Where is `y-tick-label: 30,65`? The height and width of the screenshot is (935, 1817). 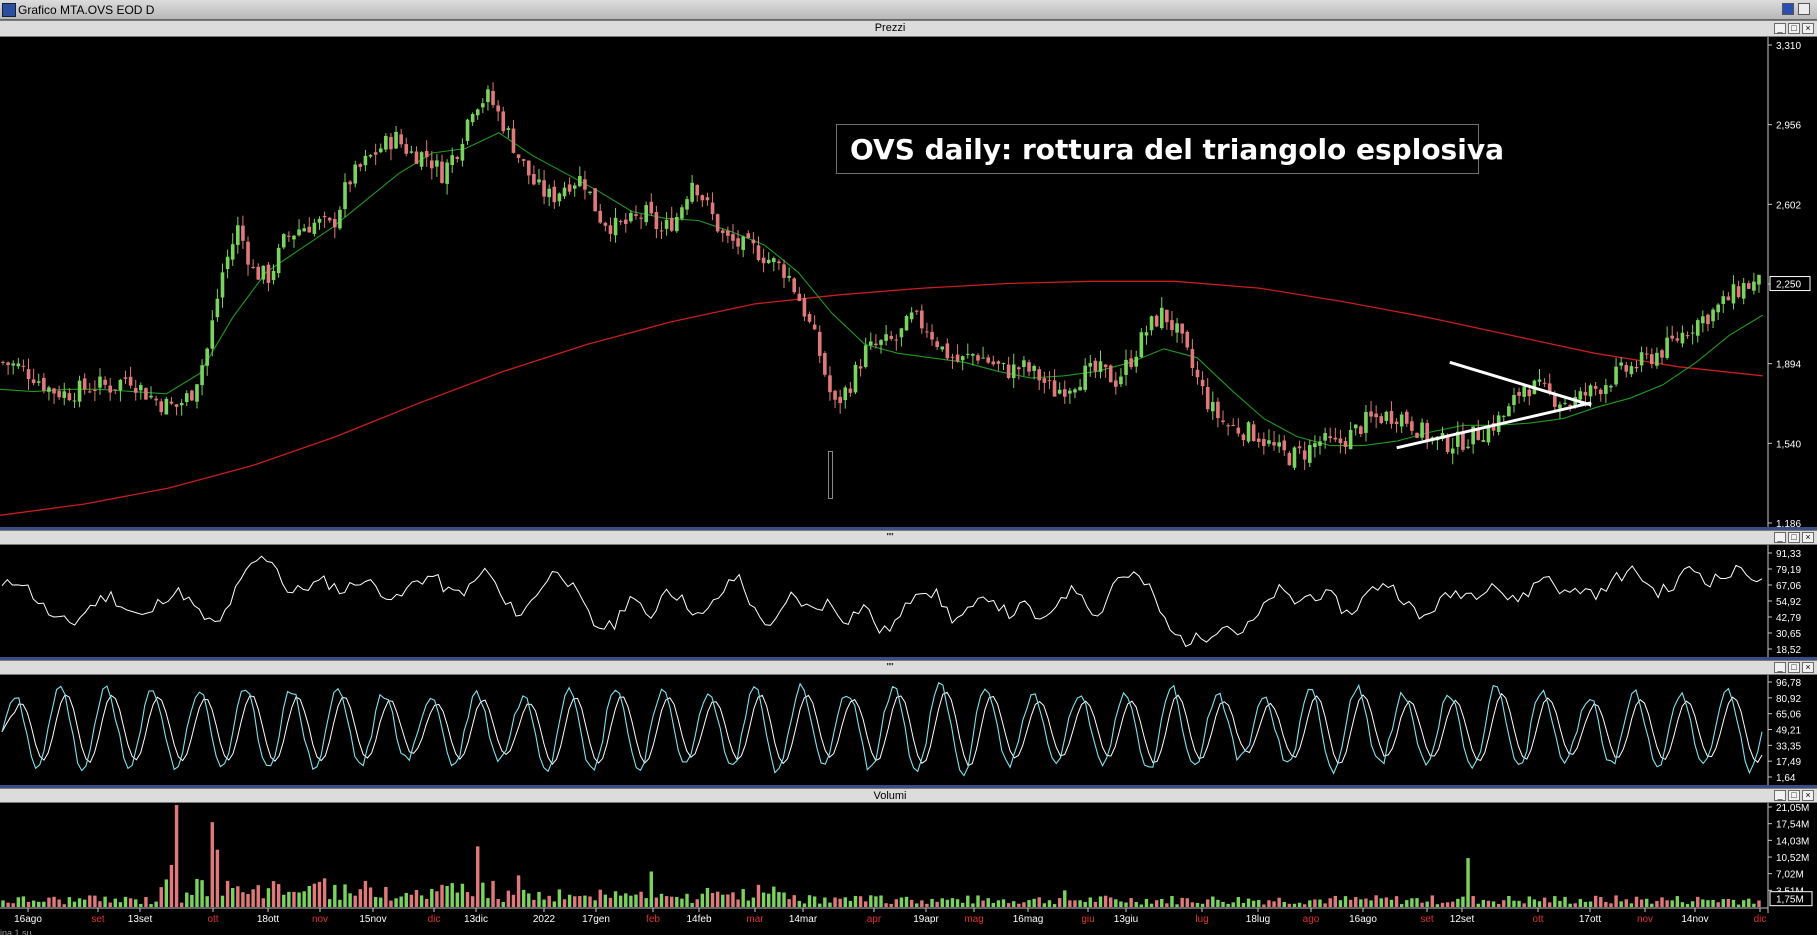
y-tick-label: 30,65 is located at coordinates (1788, 634).